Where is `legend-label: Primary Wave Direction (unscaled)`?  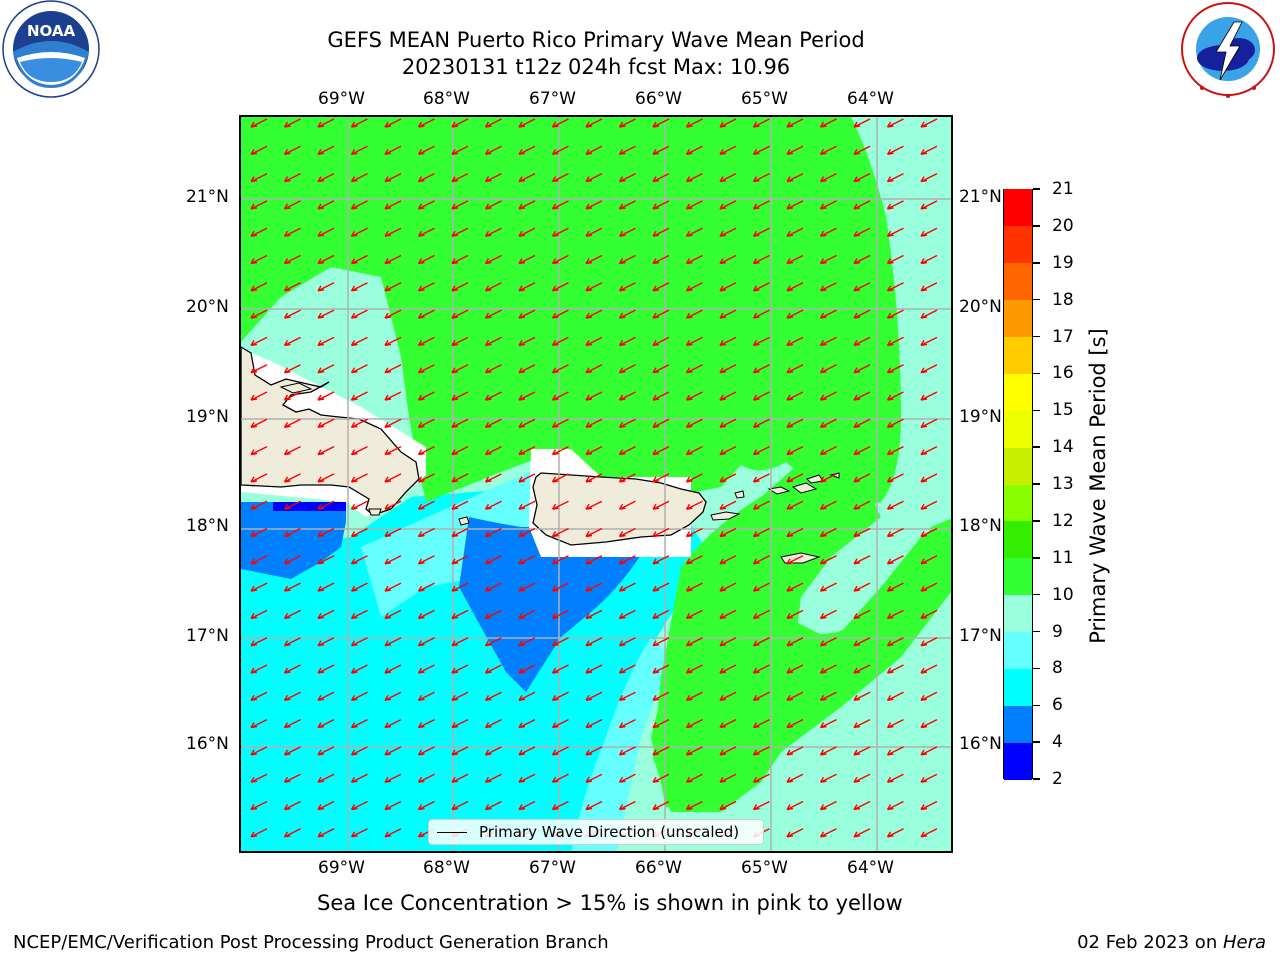 legend-label: Primary Wave Direction (unscaled) is located at coordinates (609, 832).